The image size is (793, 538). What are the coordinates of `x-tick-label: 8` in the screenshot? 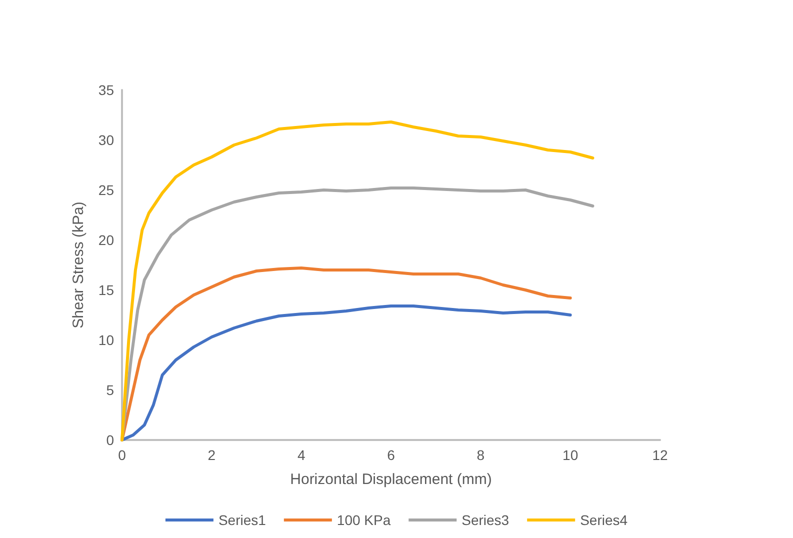 It's located at (480, 455).